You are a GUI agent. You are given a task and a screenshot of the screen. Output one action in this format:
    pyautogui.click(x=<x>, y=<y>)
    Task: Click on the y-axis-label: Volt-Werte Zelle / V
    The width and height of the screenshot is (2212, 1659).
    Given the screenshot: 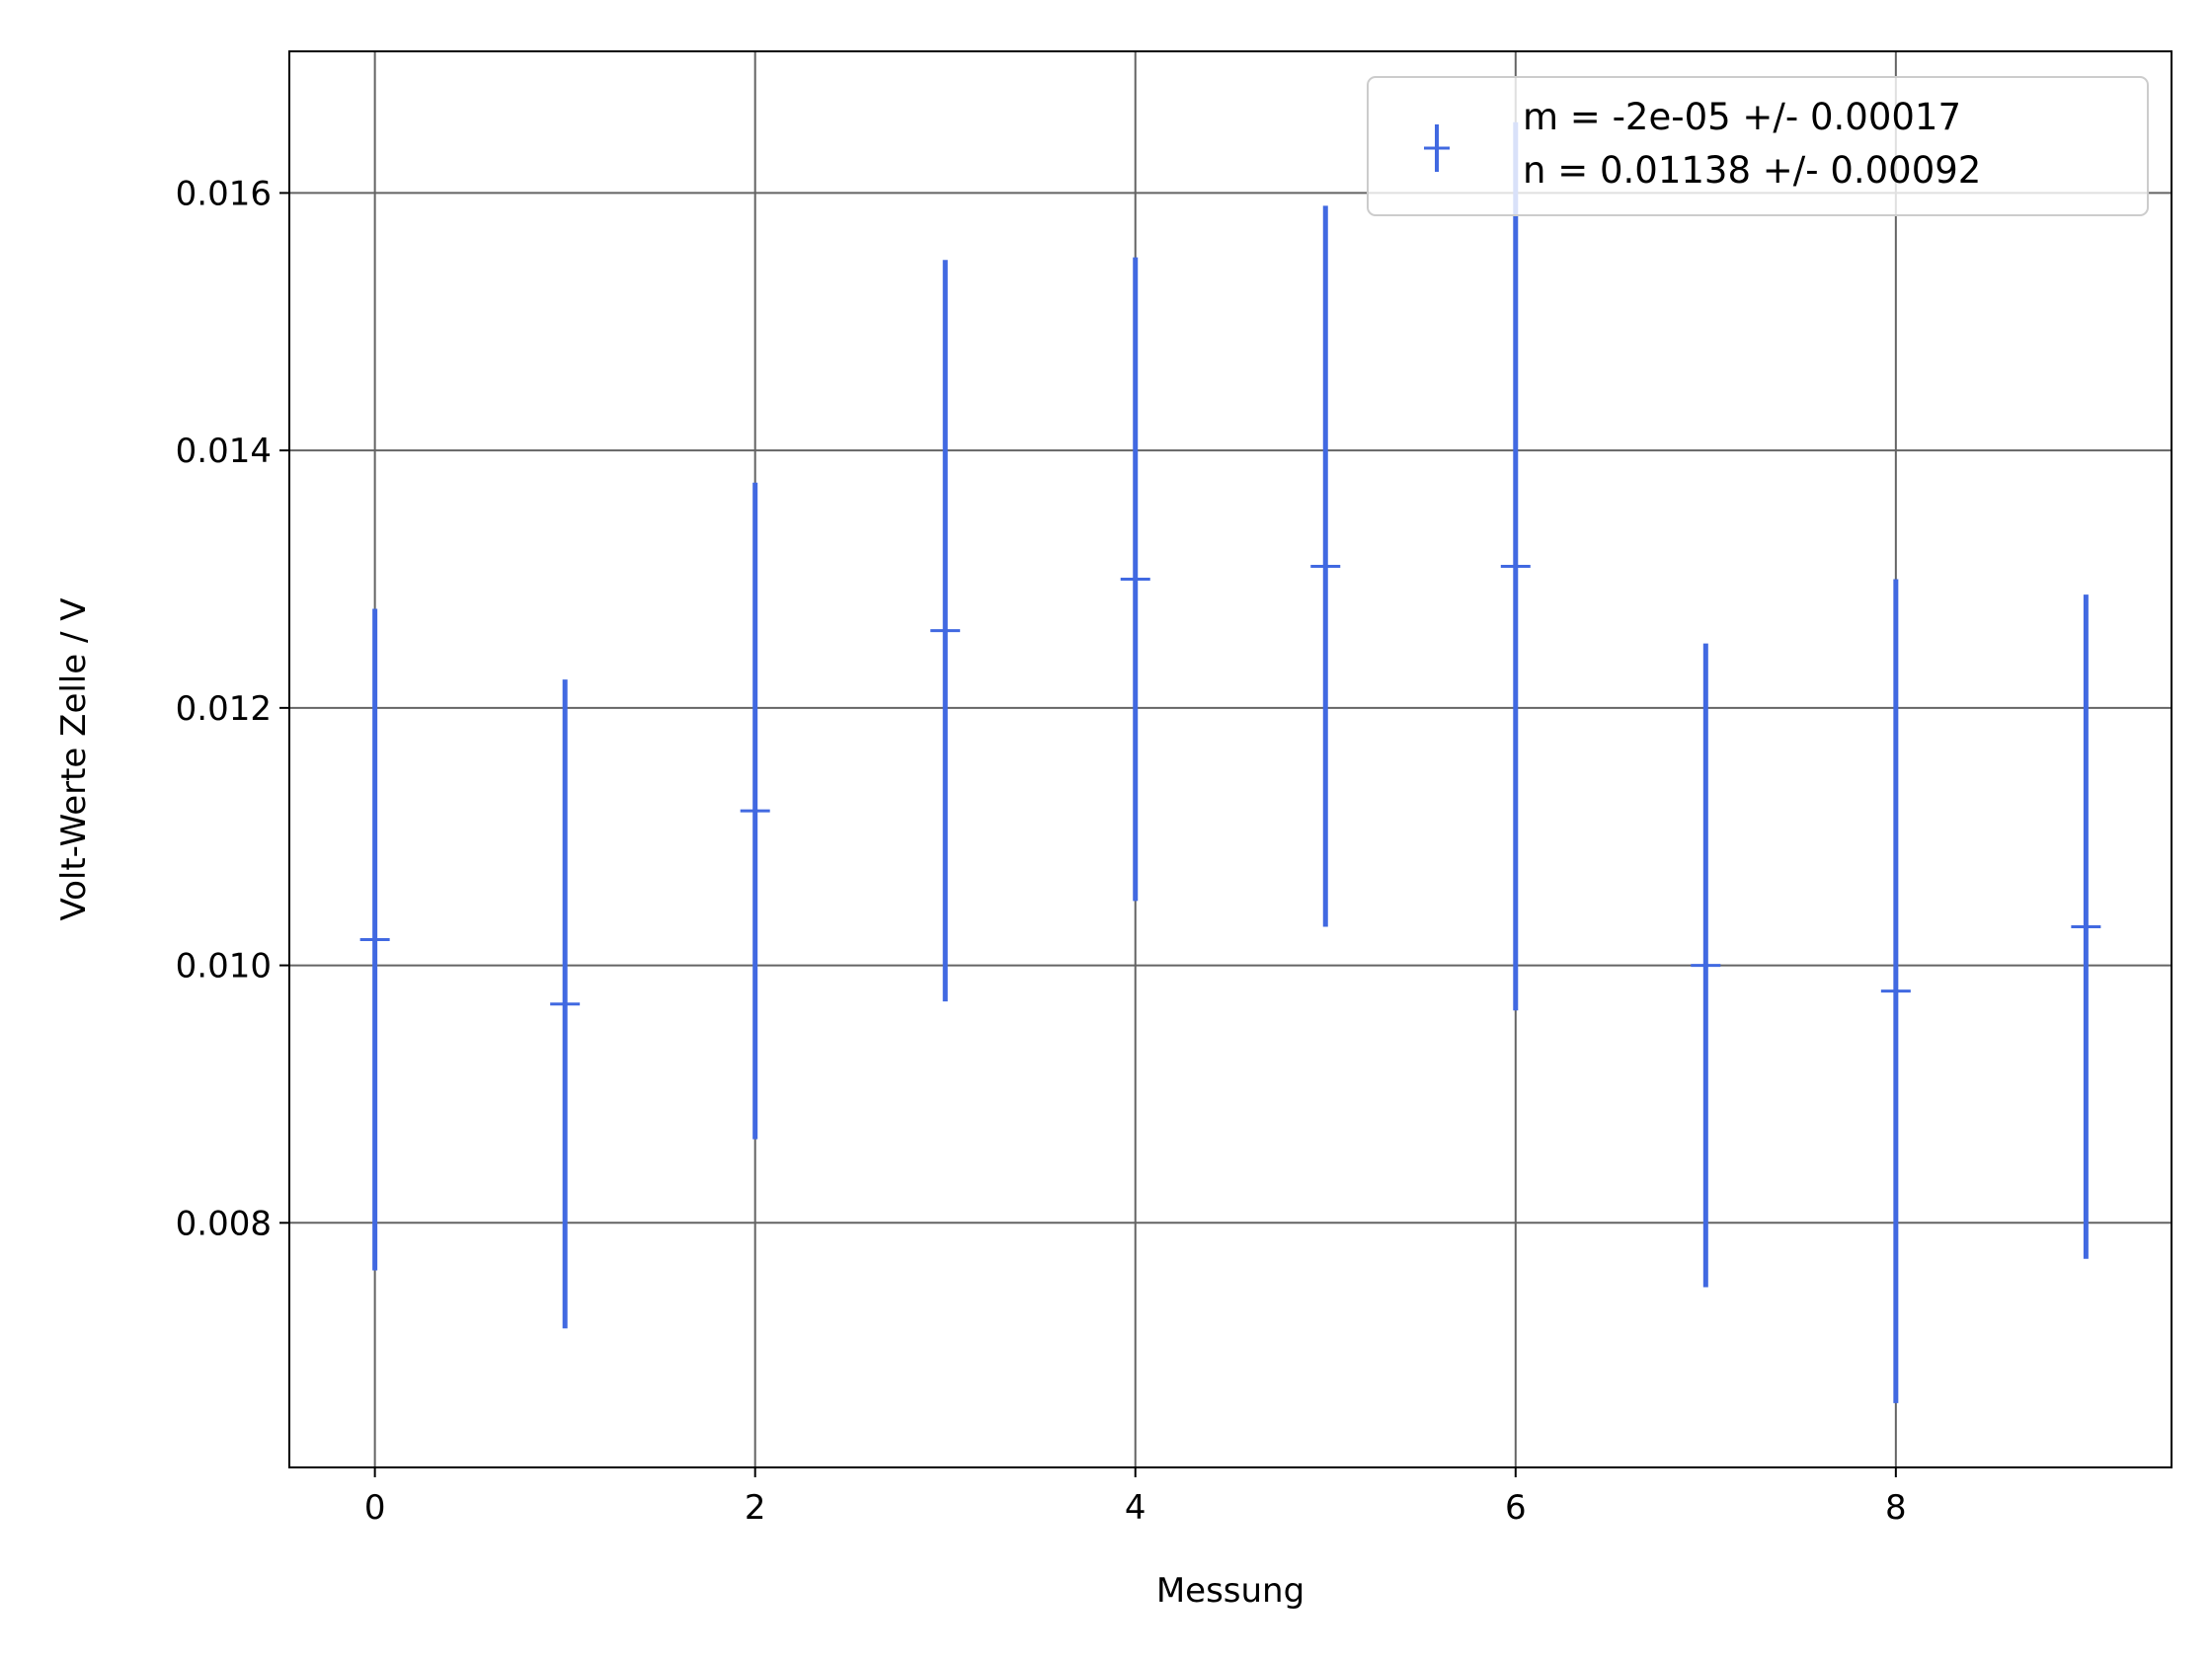 What is the action you would take?
    pyautogui.click(x=74, y=759)
    